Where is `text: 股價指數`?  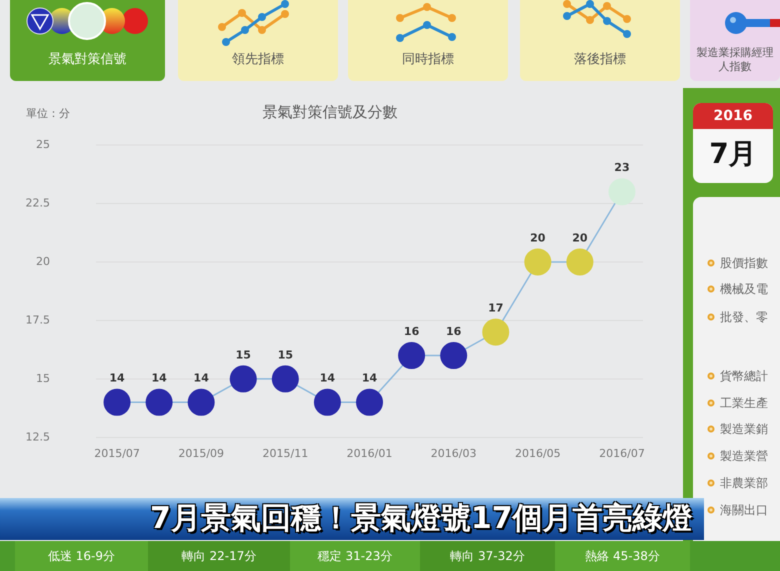 text: 股價指數 is located at coordinates (744, 263).